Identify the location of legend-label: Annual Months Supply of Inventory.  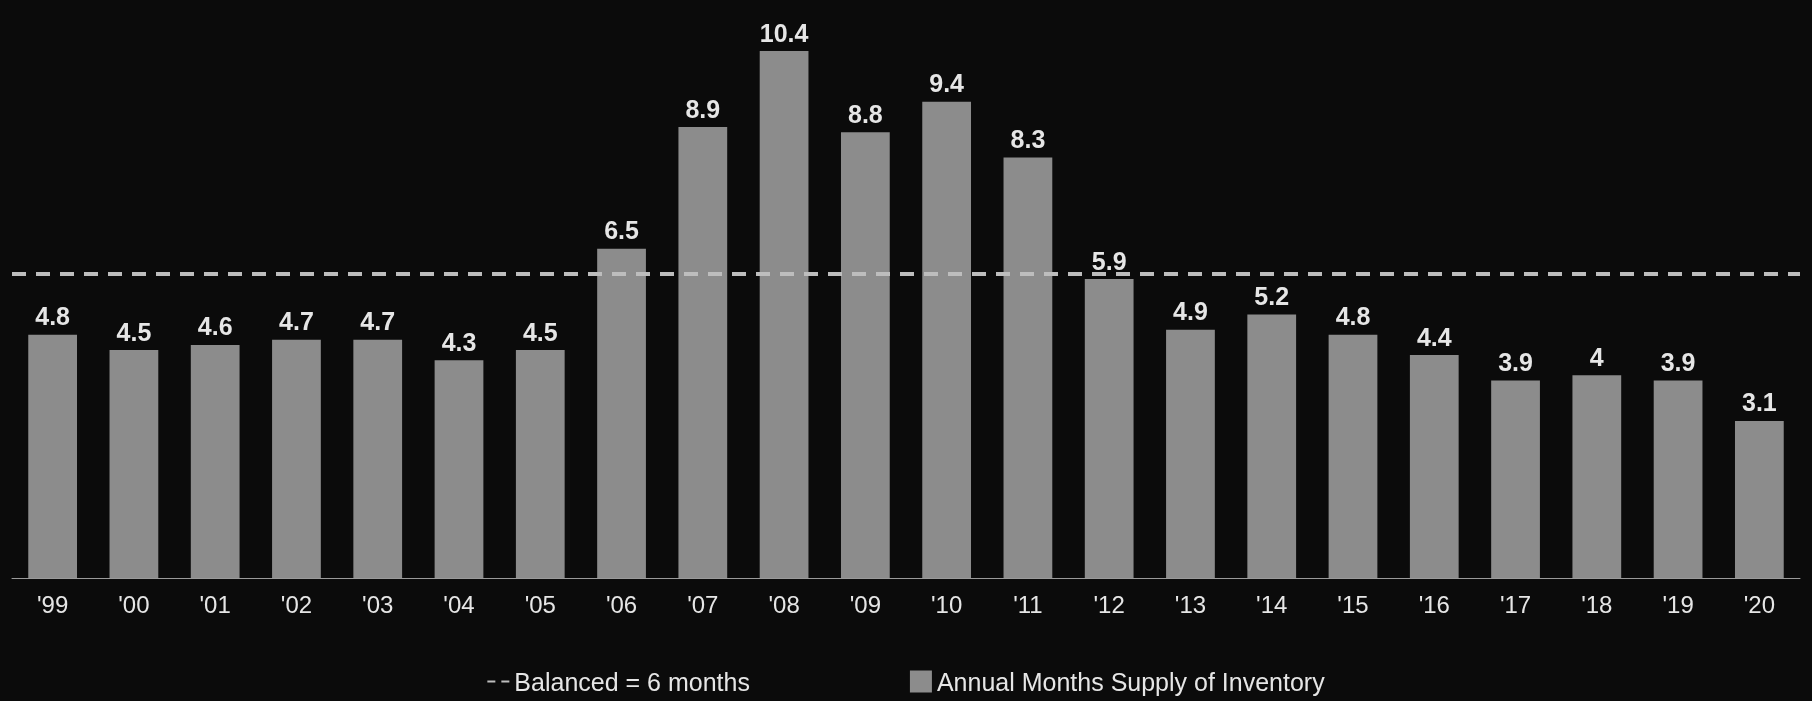
(1131, 681).